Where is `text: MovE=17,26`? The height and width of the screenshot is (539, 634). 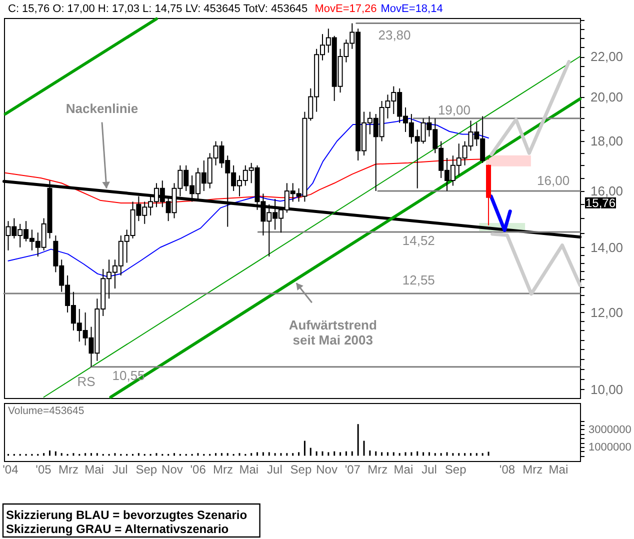 text: MovE=17,26 is located at coordinates (345, 9).